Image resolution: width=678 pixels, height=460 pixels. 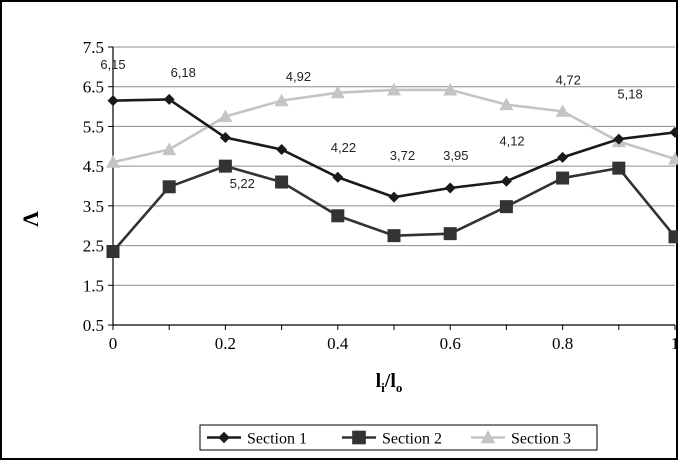 What do you see at coordinates (93, 126) in the screenshot?
I see `y-tick-label: 5.5` at bounding box center [93, 126].